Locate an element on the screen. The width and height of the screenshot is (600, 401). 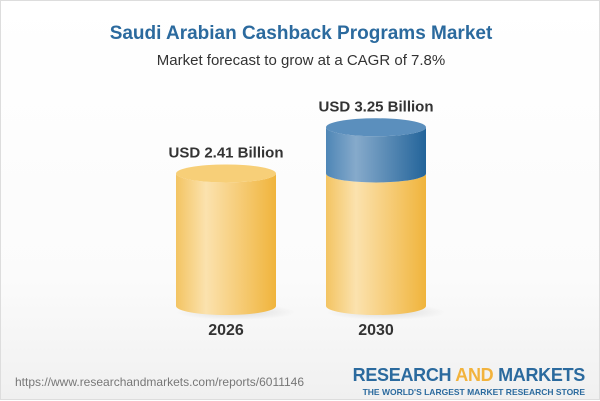
bar-top-2030 is located at coordinates (376, 127).